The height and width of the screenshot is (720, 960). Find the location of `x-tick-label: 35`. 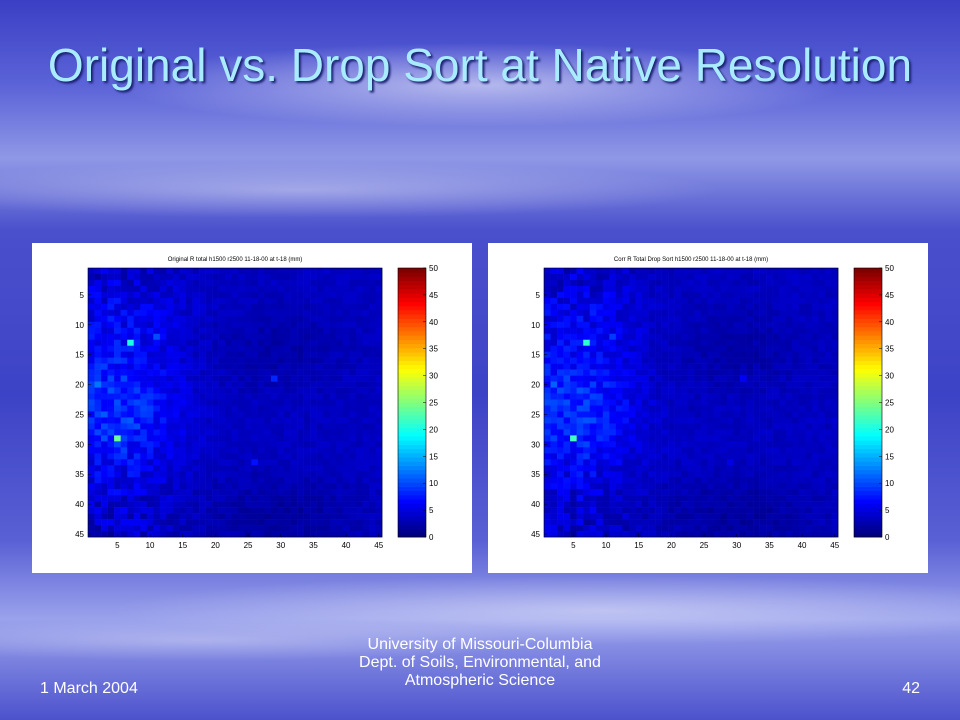

x-tick-label: 35 is located at coordinates (769, 545).